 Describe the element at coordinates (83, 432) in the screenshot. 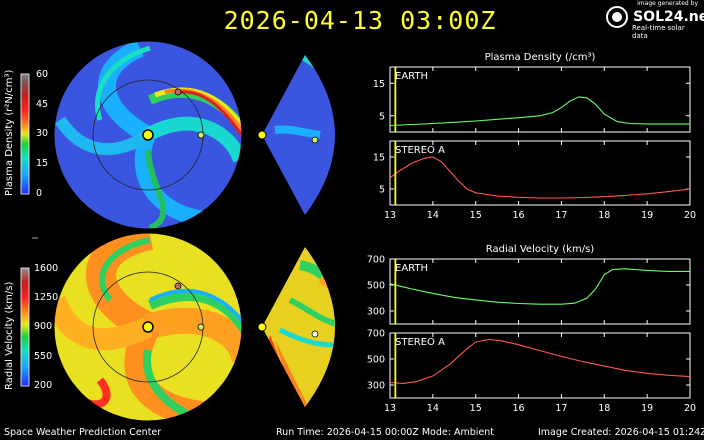

I see `footer-organization: Space Weather Prediction Center` at that location.